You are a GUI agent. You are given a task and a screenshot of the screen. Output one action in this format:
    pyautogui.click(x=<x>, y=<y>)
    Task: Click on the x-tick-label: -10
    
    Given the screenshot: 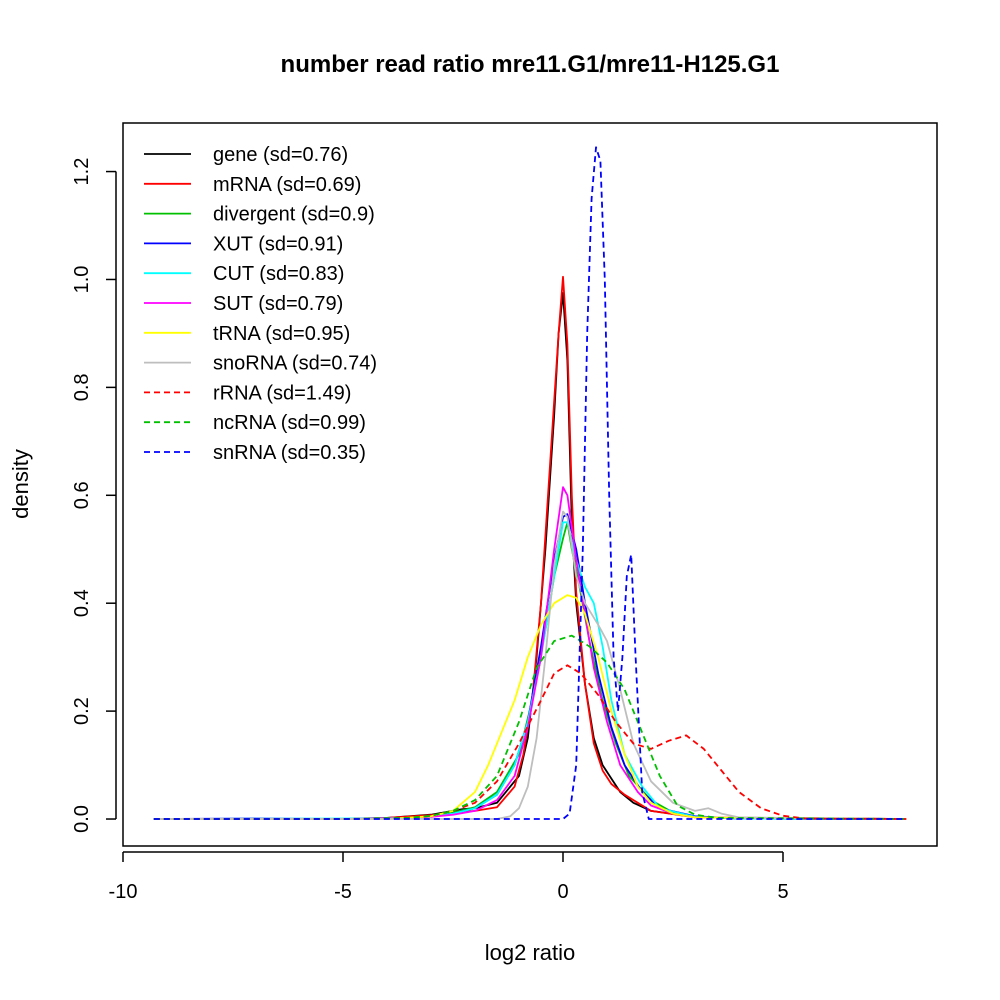 What is the action you would take?
    pyautogui.click(x=123, y=892)
    